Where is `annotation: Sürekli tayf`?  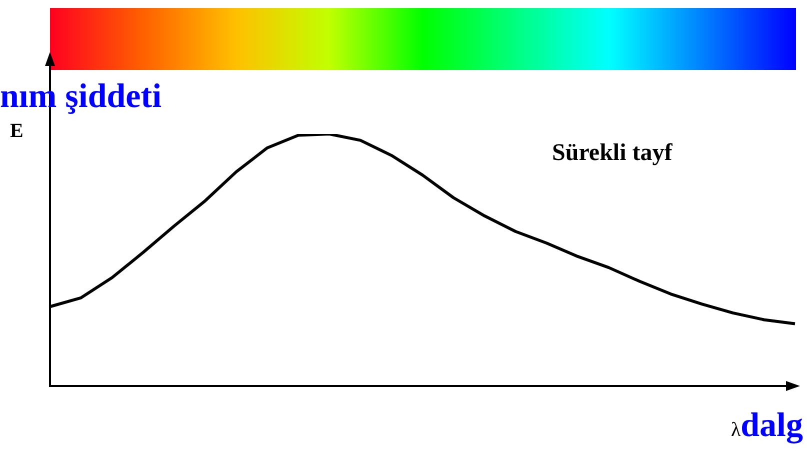 annotation: Sürekli tayf is located at coordinates (612, 153).